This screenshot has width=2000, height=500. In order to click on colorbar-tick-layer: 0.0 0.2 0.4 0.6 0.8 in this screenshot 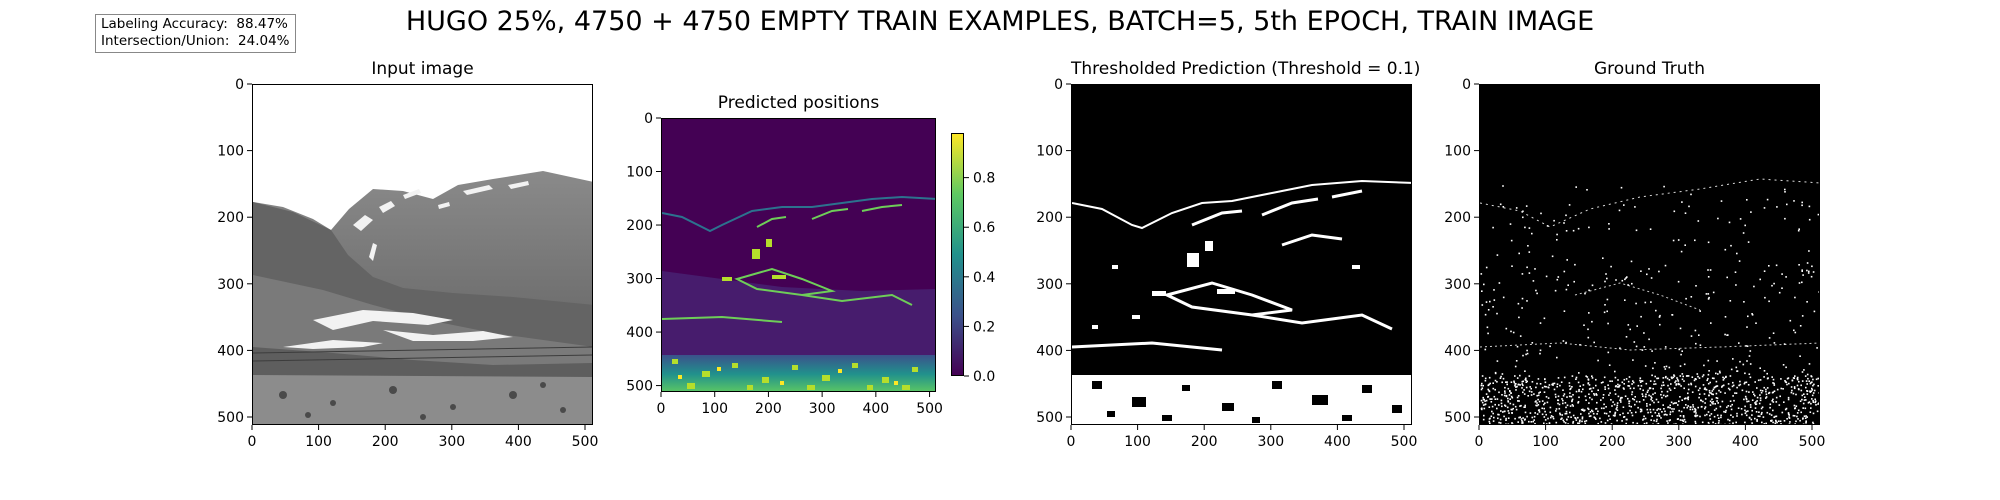, I will do `click(979, 278)`.